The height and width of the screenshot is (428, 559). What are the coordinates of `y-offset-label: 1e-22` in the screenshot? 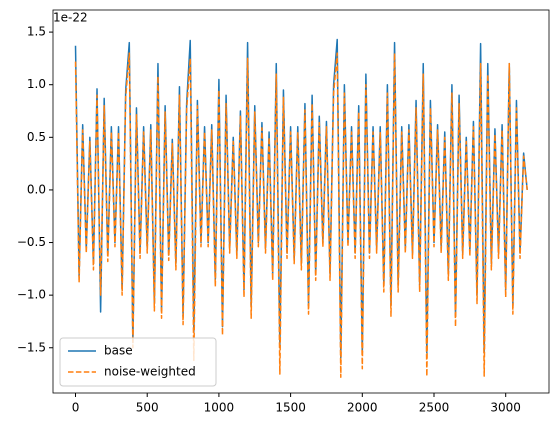 It's located at (70, 18).